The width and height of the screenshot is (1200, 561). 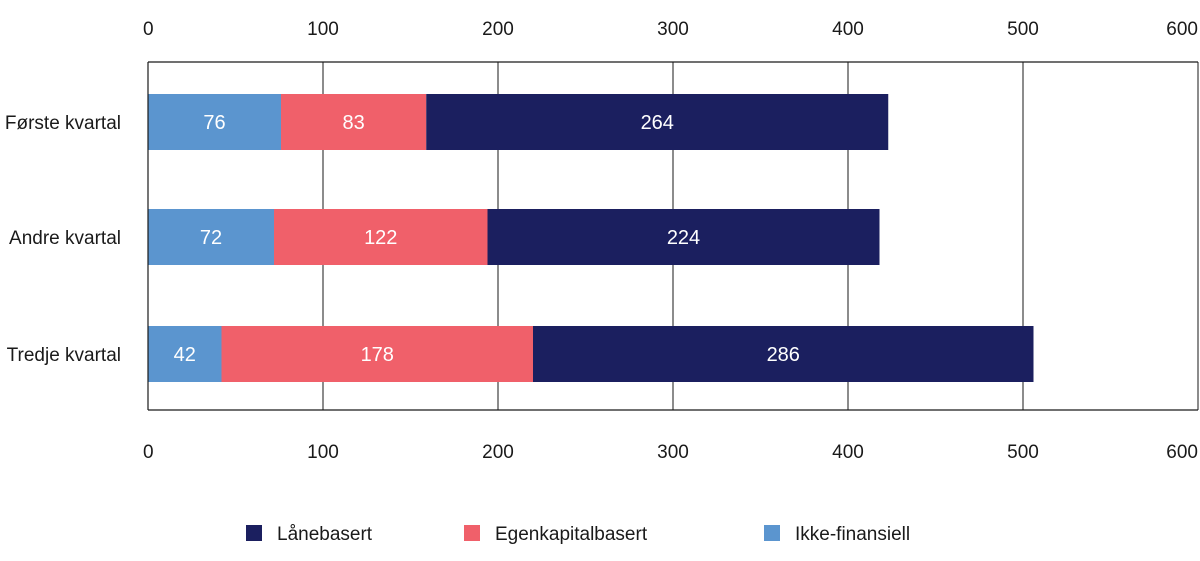 I want to click on data-label: 264, so click(x=657, y=123).